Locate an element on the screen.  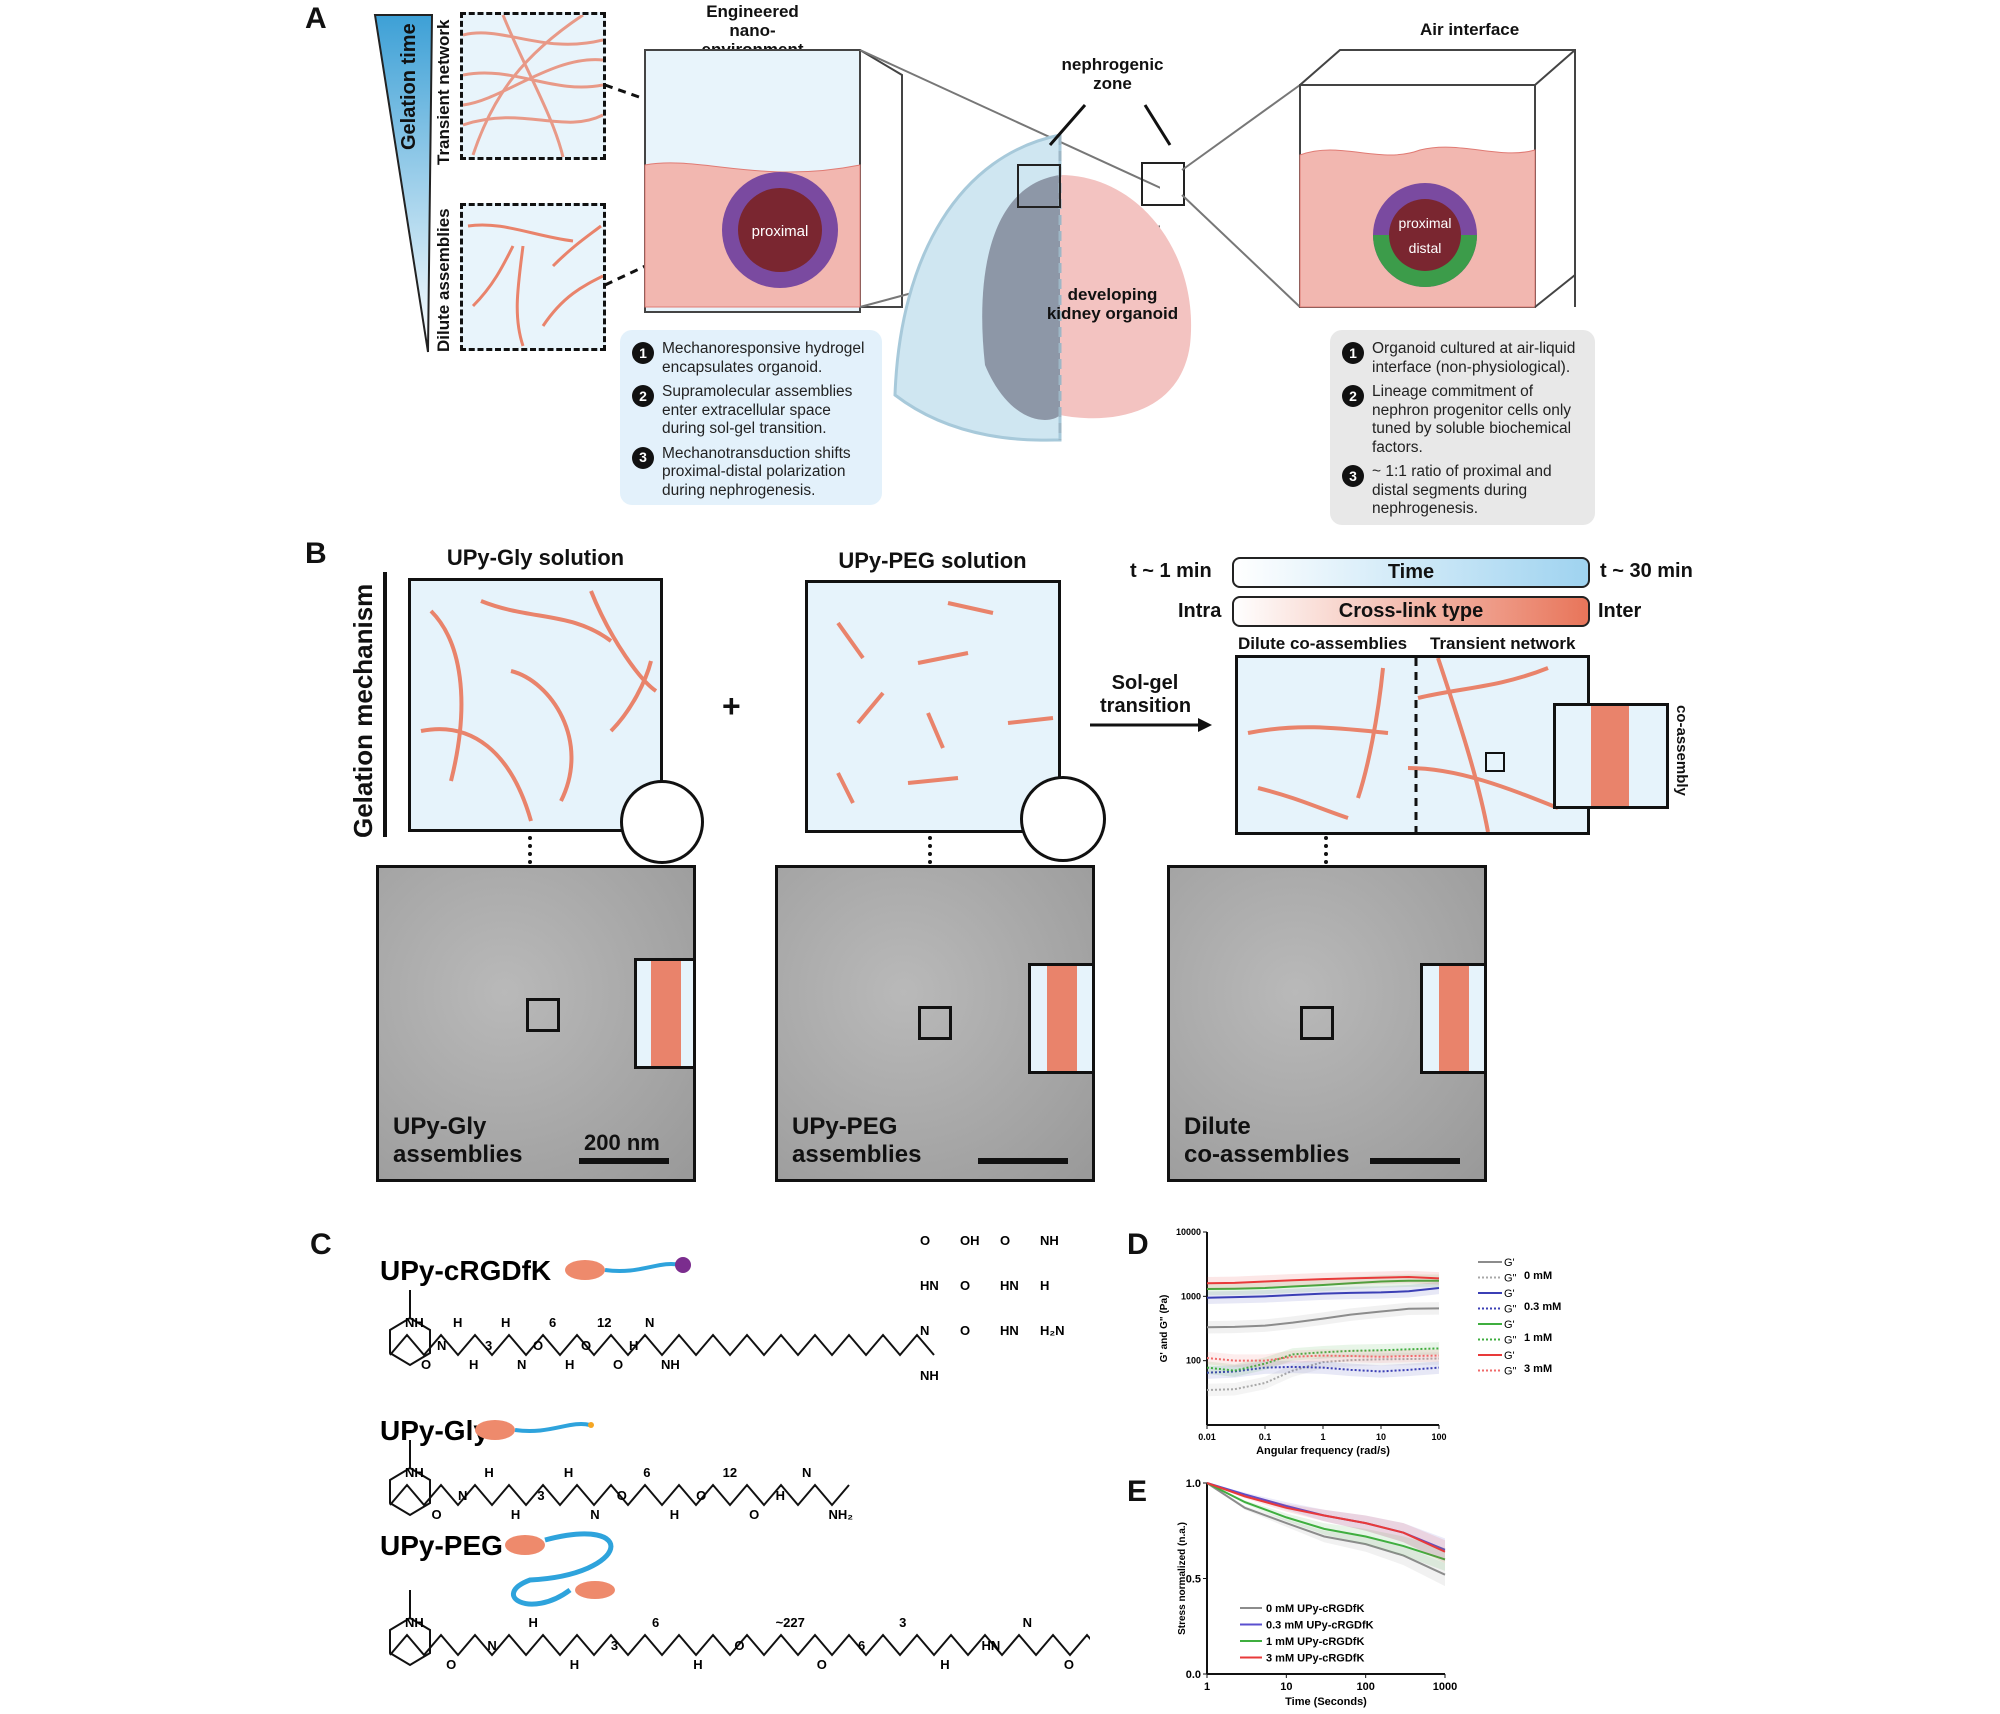
series-line-03mM-gpp is located at coordinates (1323, 1369).